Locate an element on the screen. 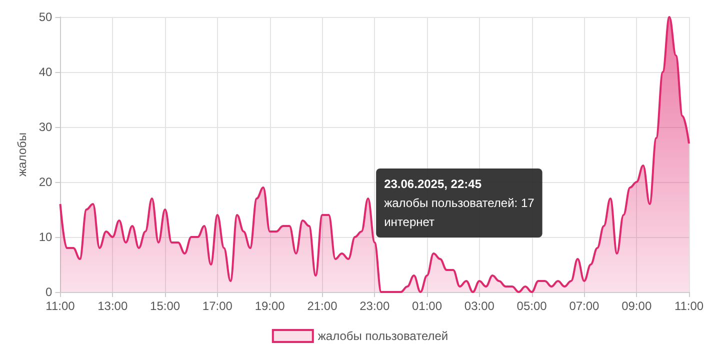 This screenshot has height=360, width=720. x-tick-label: 09:00 is located at coordinates (637, 306).